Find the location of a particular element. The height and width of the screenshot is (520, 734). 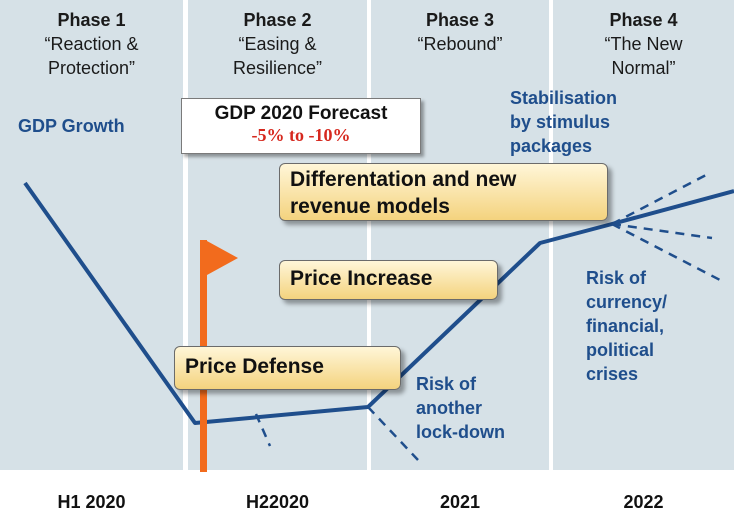

currency-risk-line-3: financial, is located at coordinates (625, 326).